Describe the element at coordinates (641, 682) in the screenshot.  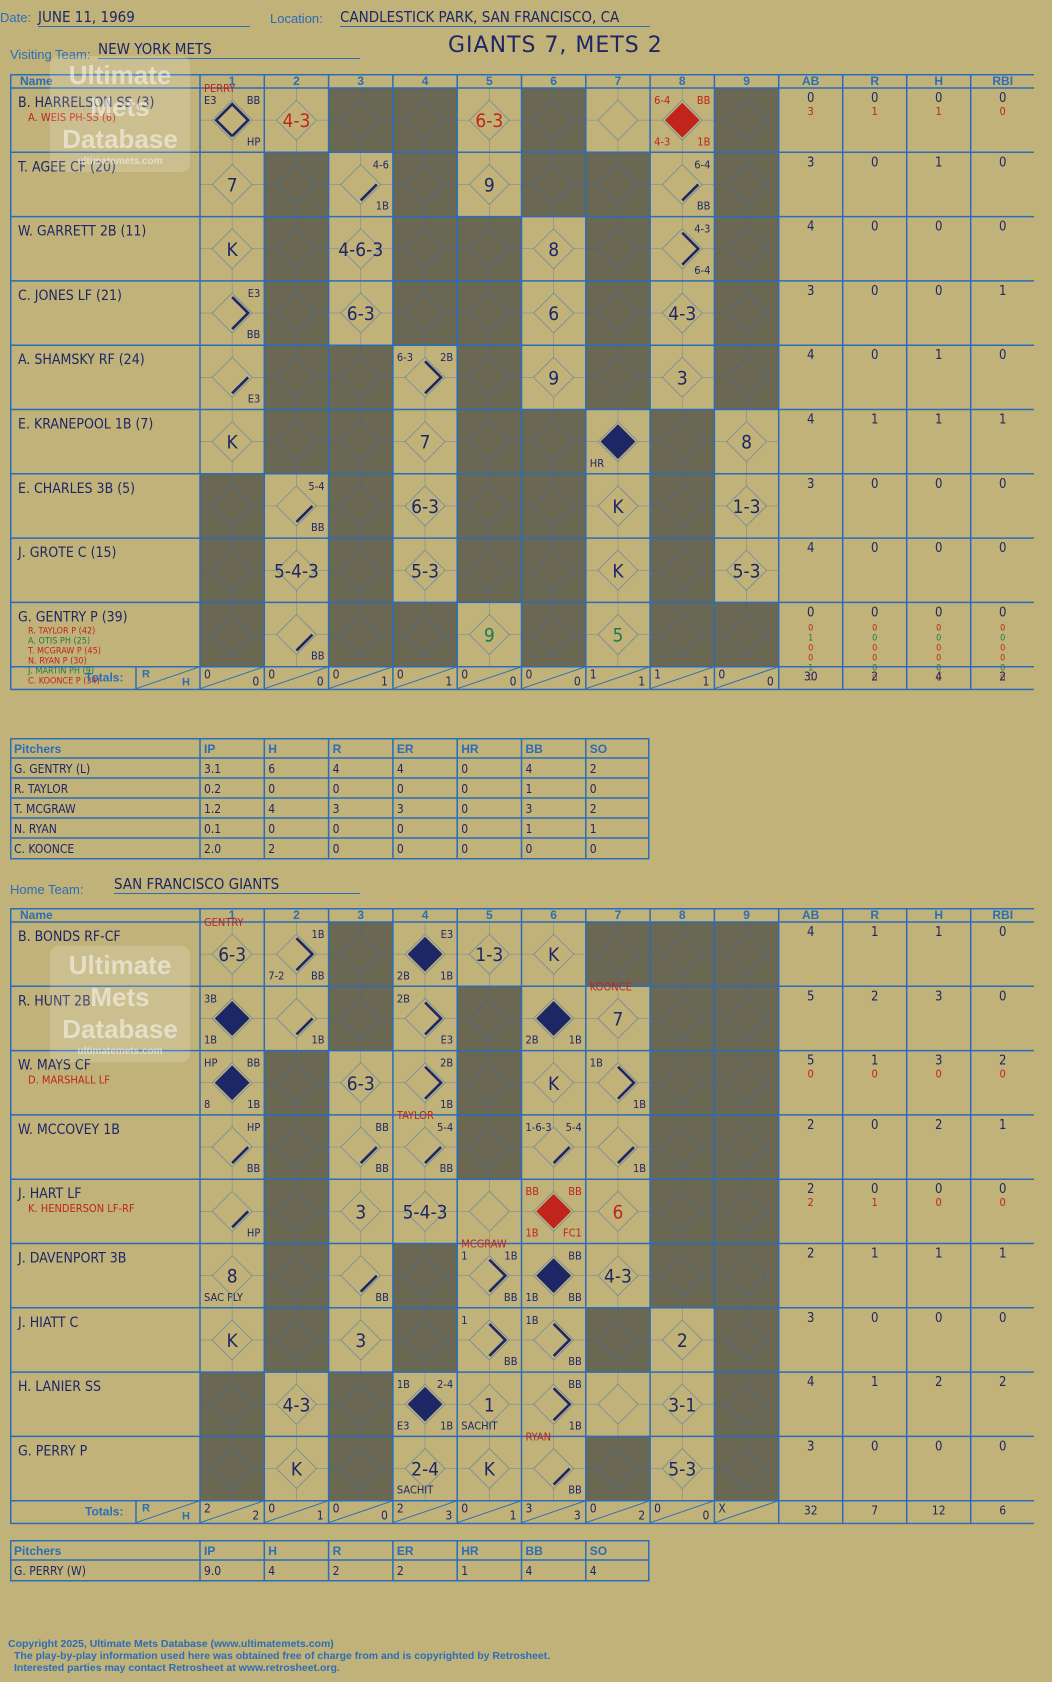
I see `inning-hits: 1` at that location.